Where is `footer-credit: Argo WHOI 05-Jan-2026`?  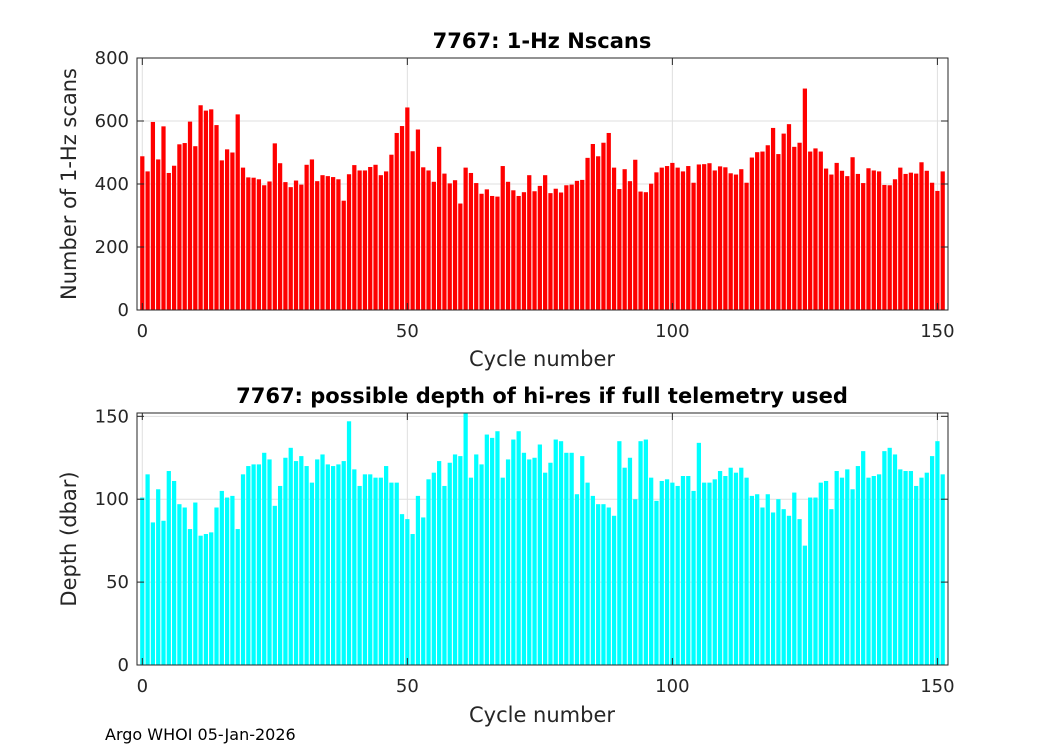
footer-credit: Argo WHOI 05-Jan-2026 is located at coordinates (200, 734).